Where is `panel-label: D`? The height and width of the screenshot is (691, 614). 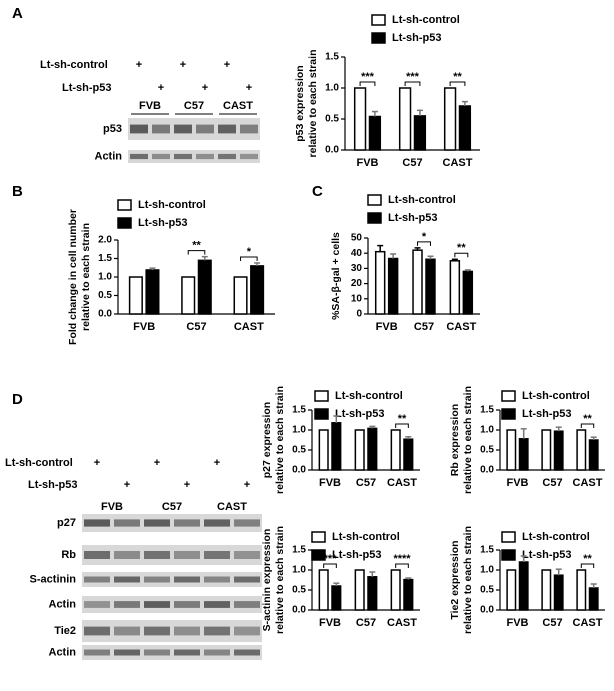
panel-label: D is located at coordinates (17, 399).